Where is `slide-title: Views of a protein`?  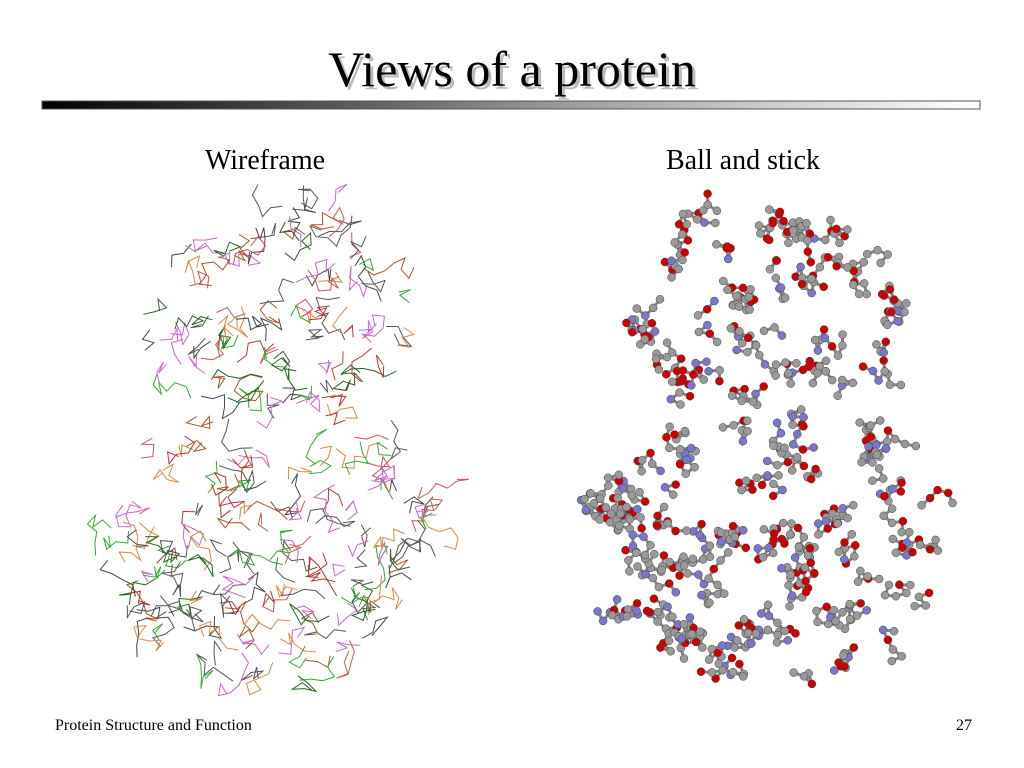
slide-title: Views of a protein is located at coordinates (512, 69).